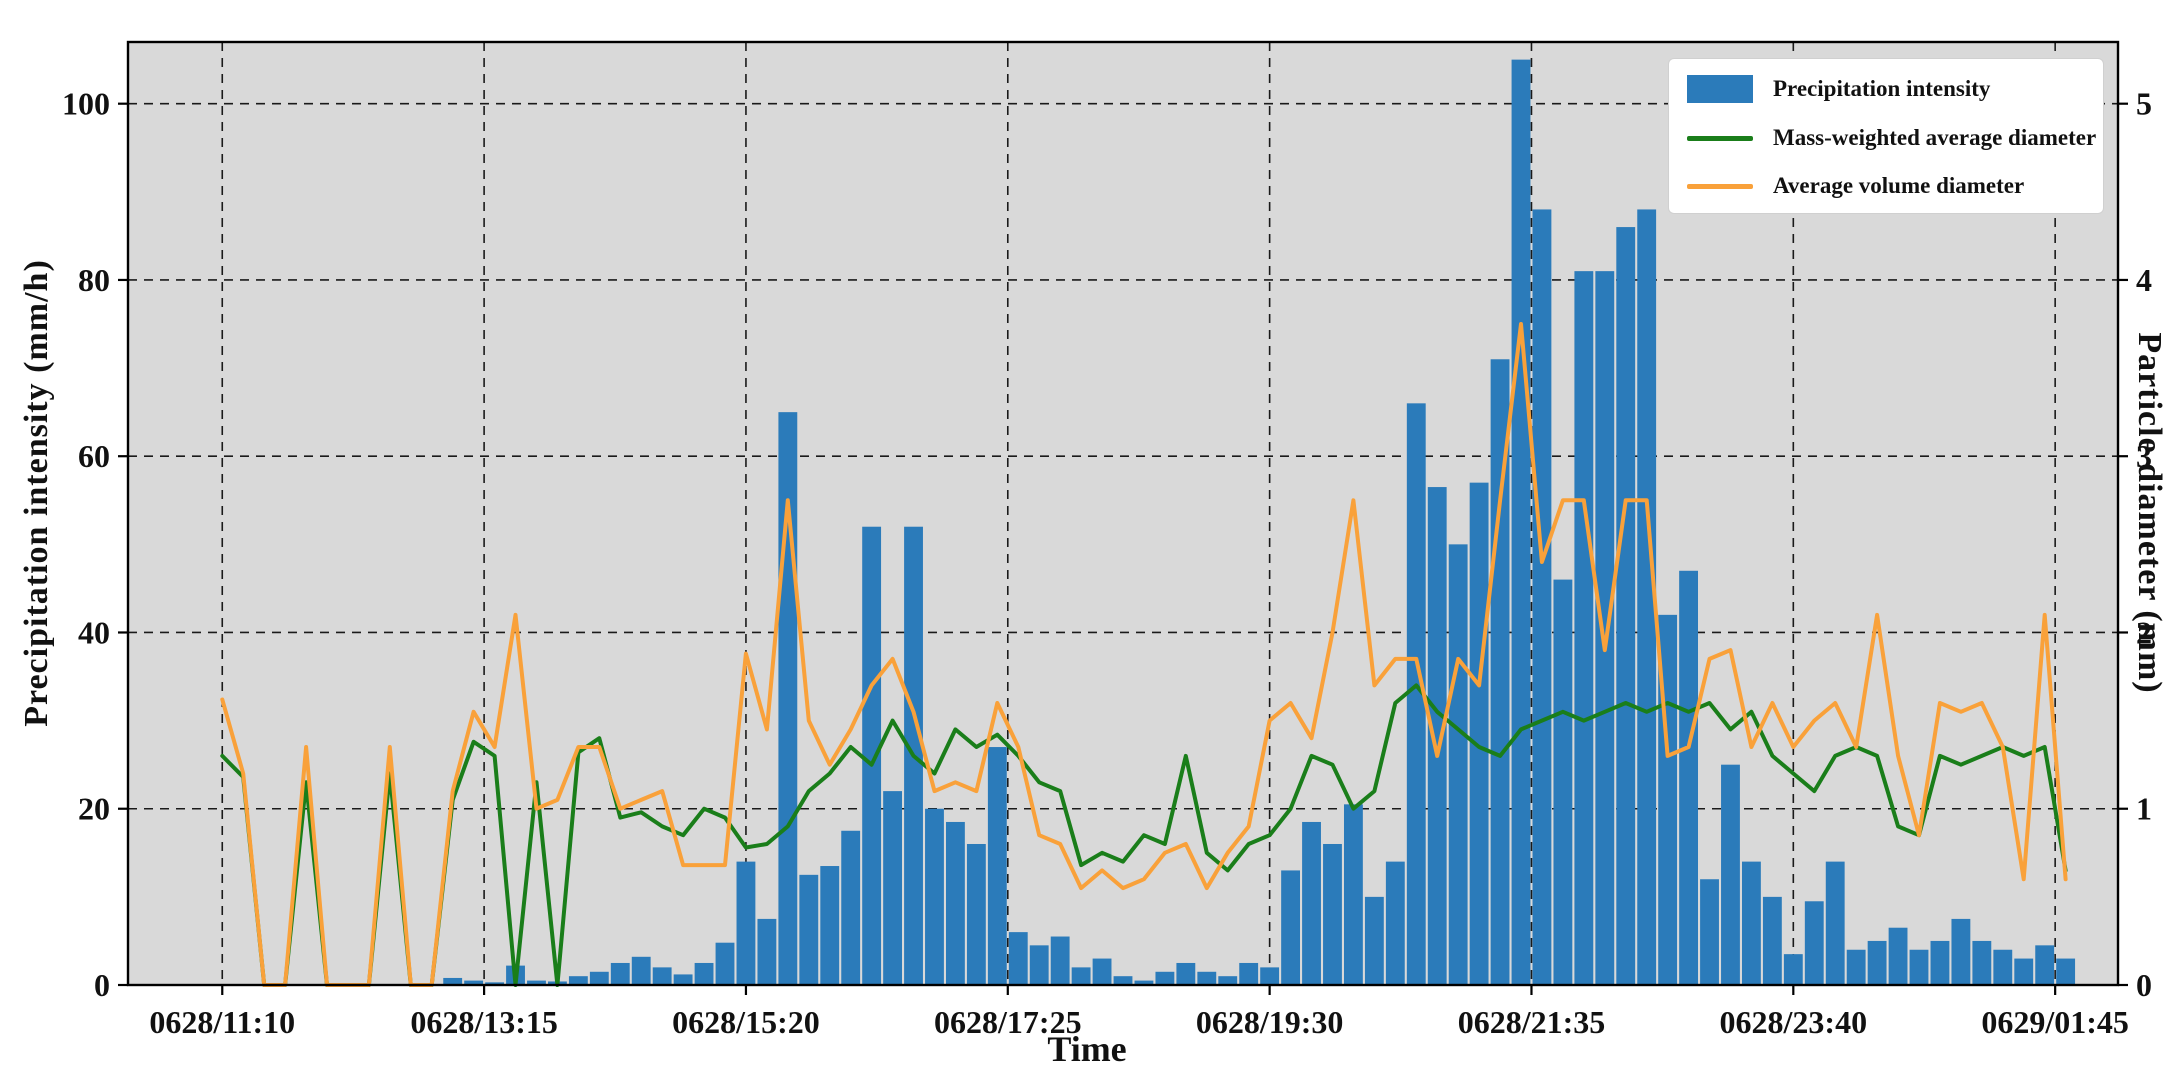  I want to click on y-right-tick-label: 5, so click(2144, 104).